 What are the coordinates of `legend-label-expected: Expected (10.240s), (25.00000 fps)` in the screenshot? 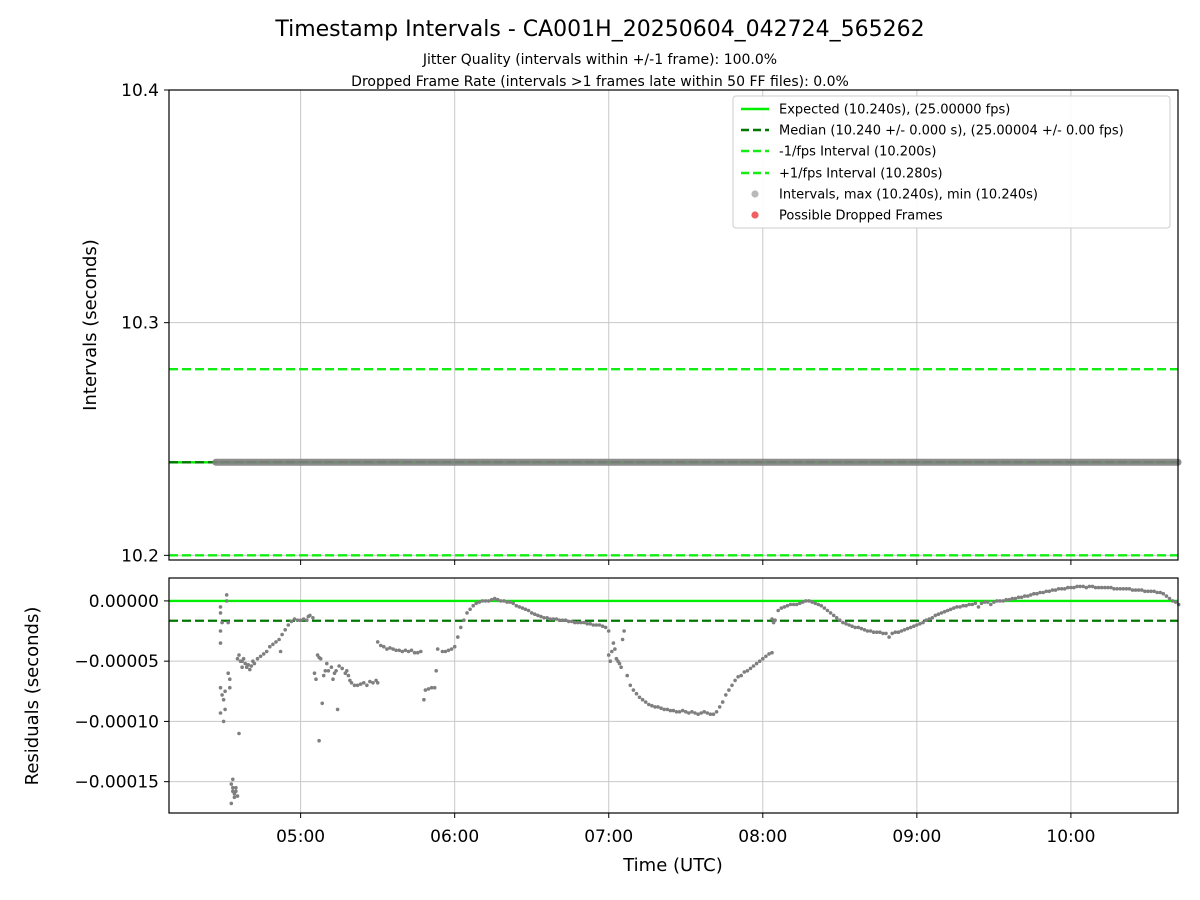 It's located at (894, 110).